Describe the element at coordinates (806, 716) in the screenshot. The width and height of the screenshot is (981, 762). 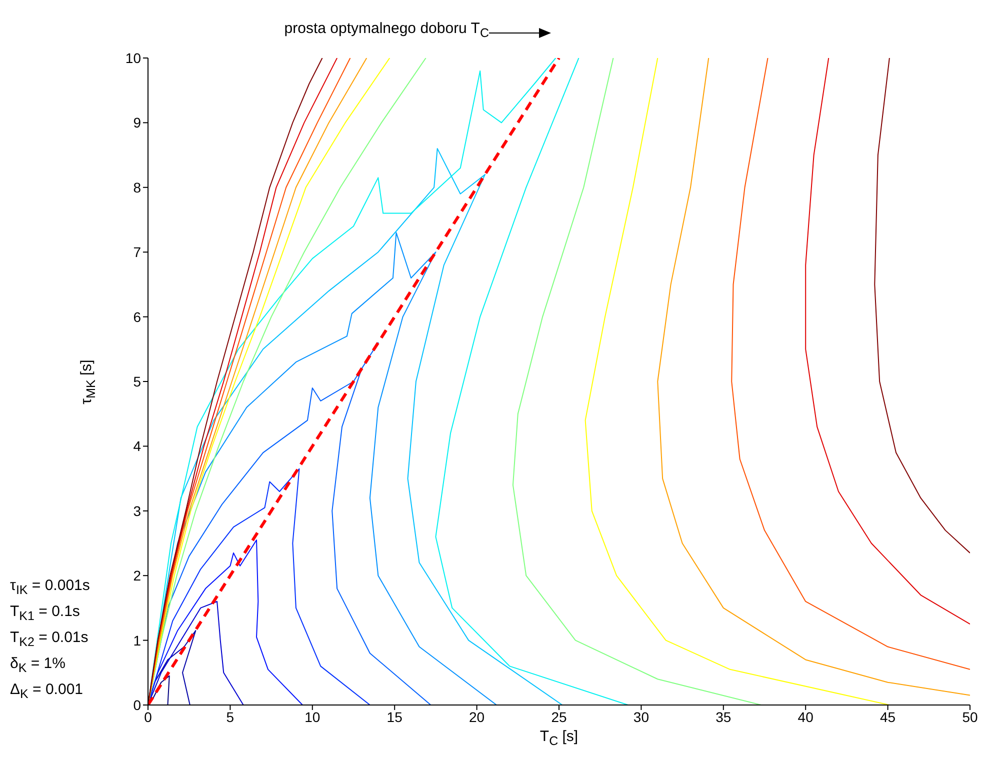
I see `x-tick-label: 40` at that location.